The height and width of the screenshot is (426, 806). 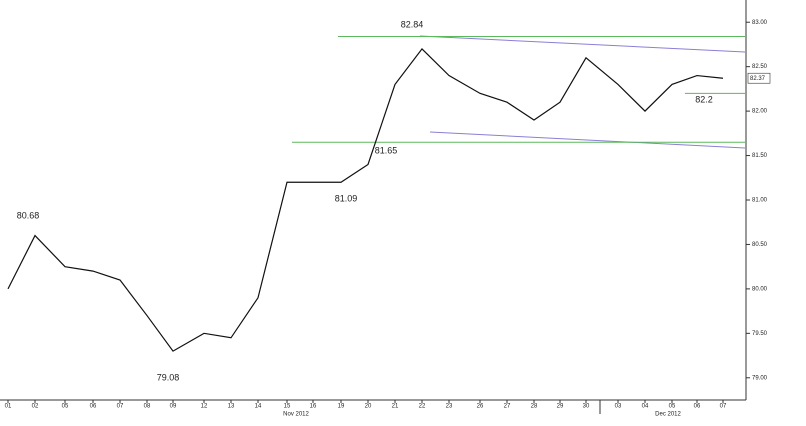 I want to click on y-tick-label: 80.50, so click(x=760, y=245).